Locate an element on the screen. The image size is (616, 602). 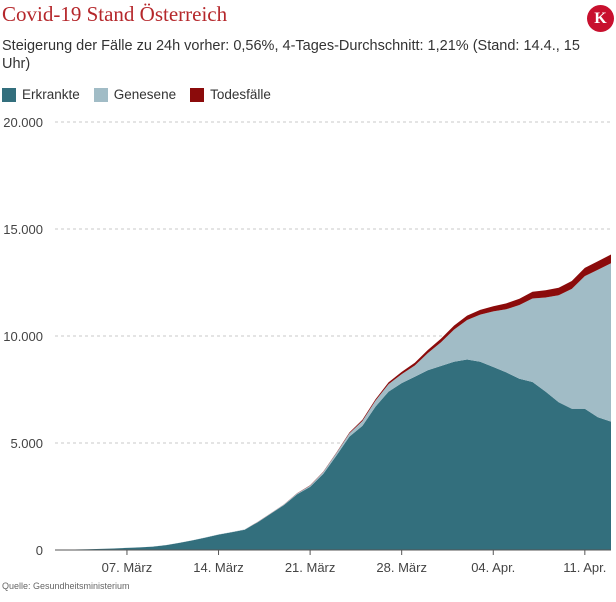
legend-item-todesfaelle: Todesfälle is located at coordinates (230, 94).